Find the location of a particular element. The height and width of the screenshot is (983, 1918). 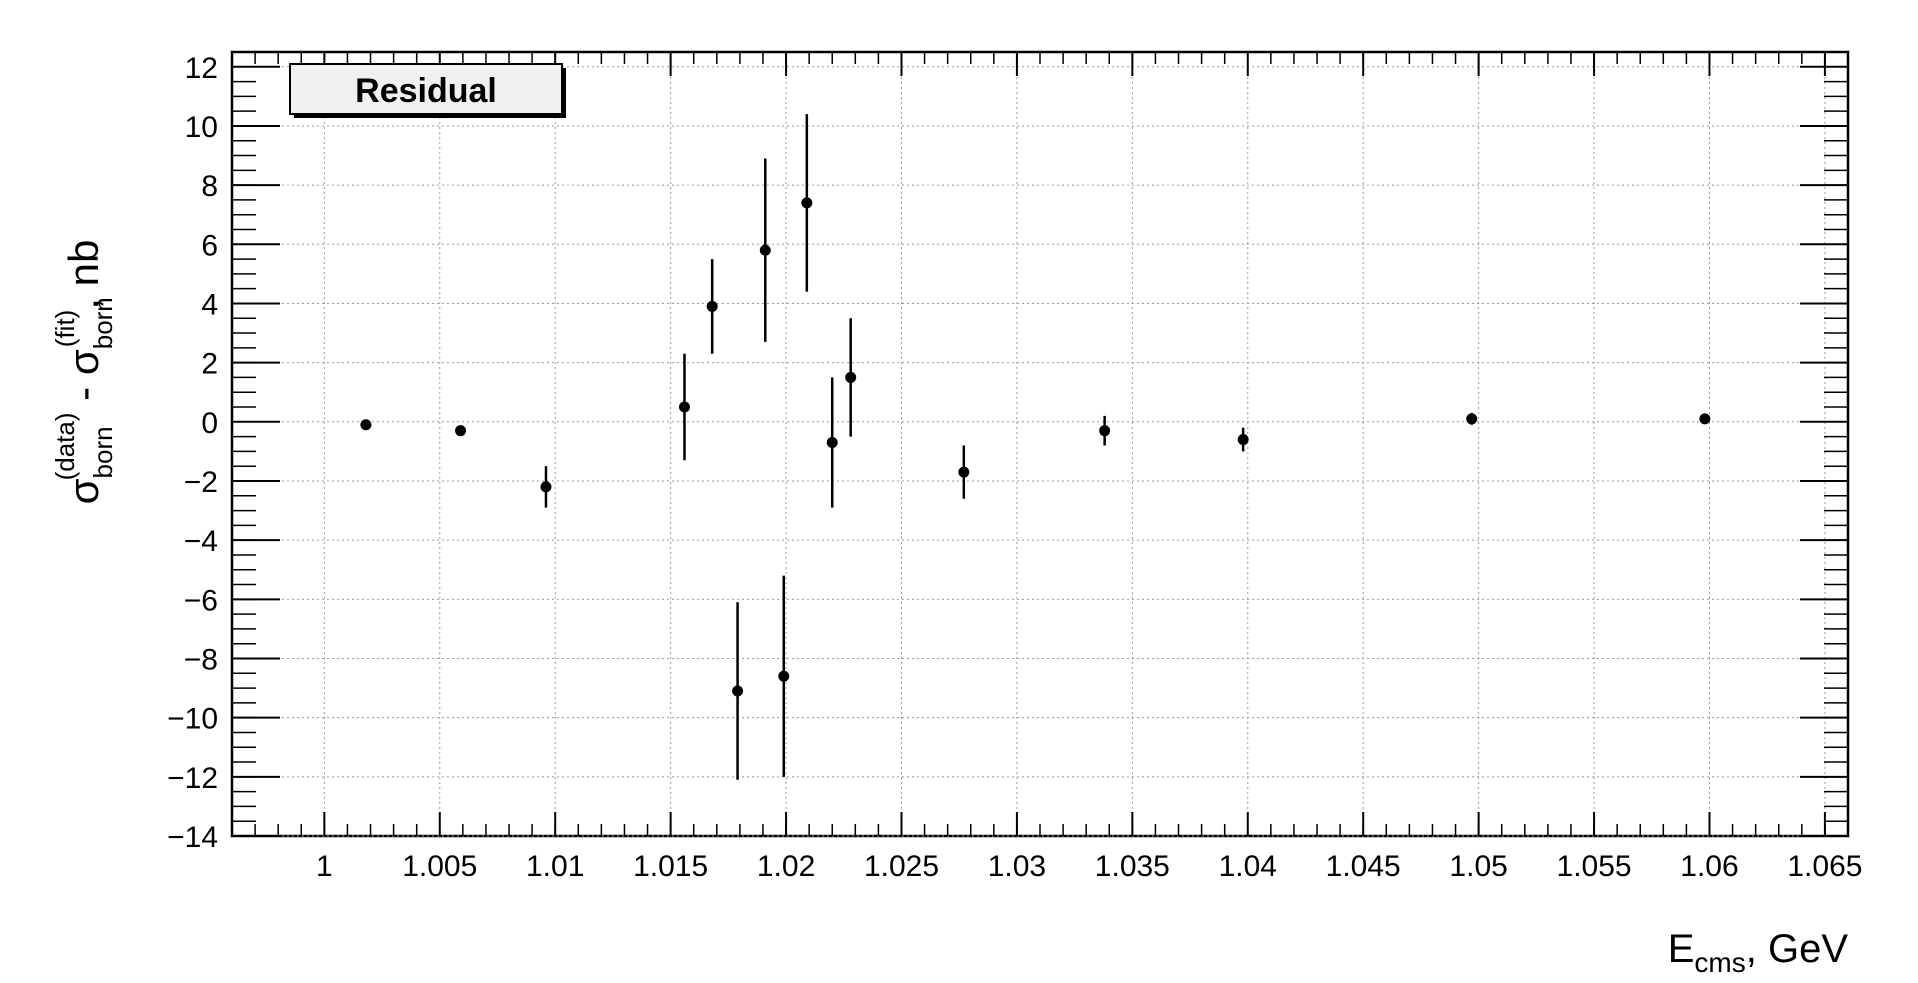

y-tick-label: 8 is located at coordinates (209, 186).